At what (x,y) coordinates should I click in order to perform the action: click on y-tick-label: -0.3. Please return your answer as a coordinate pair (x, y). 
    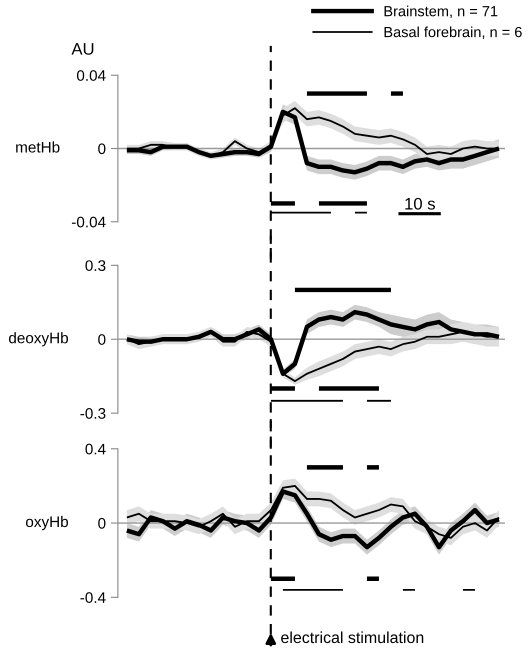
    Looking at the image, I should click on (93, 413).